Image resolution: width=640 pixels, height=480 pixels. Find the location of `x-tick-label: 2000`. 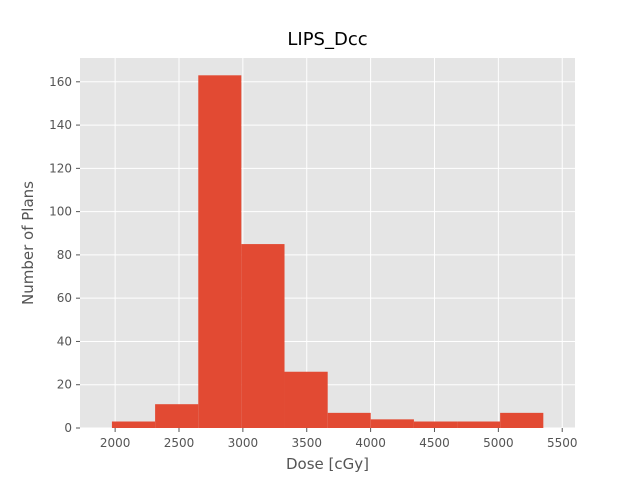

x-tick-label: 2000 is located at coordinates (115, 443).